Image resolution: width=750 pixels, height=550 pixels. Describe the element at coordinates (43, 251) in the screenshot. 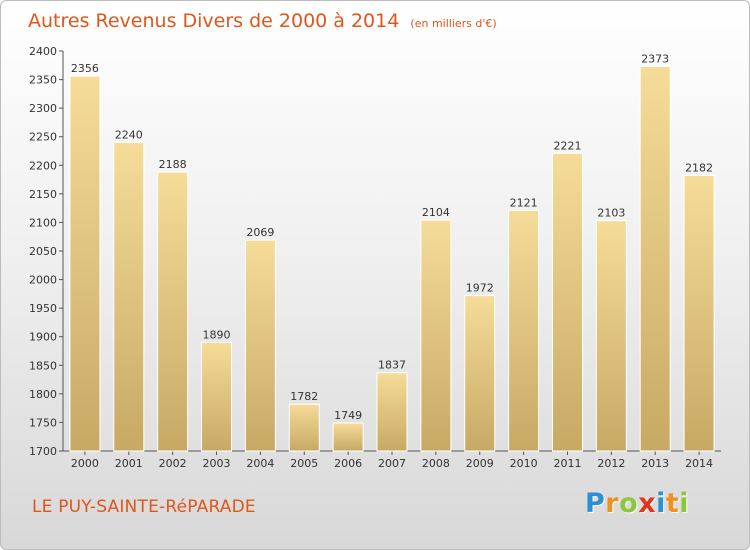

I see `y-tick-label: 2050` at that location.